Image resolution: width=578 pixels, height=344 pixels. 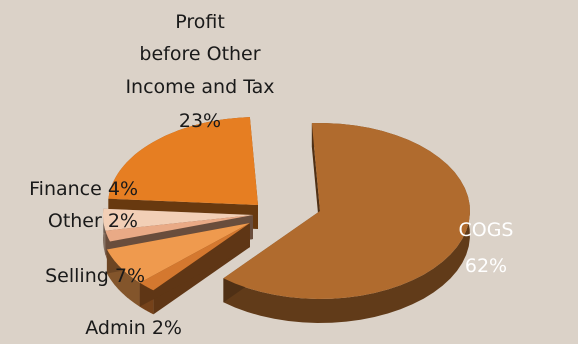 I want to click on label-profit-line2: before Other, so click(x=199, y=54).